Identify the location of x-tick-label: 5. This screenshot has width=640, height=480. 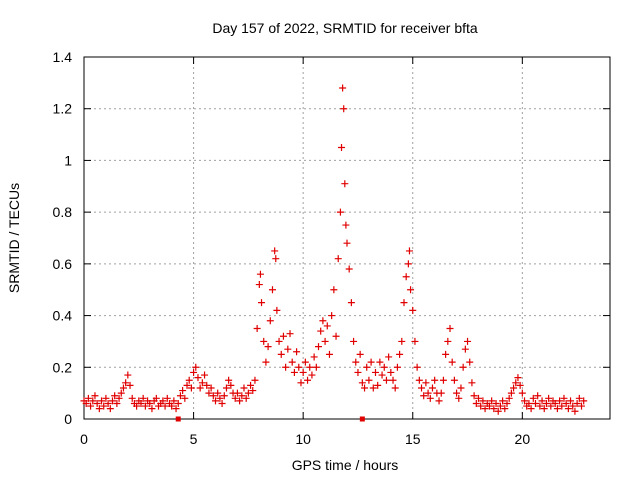
(194, 439).